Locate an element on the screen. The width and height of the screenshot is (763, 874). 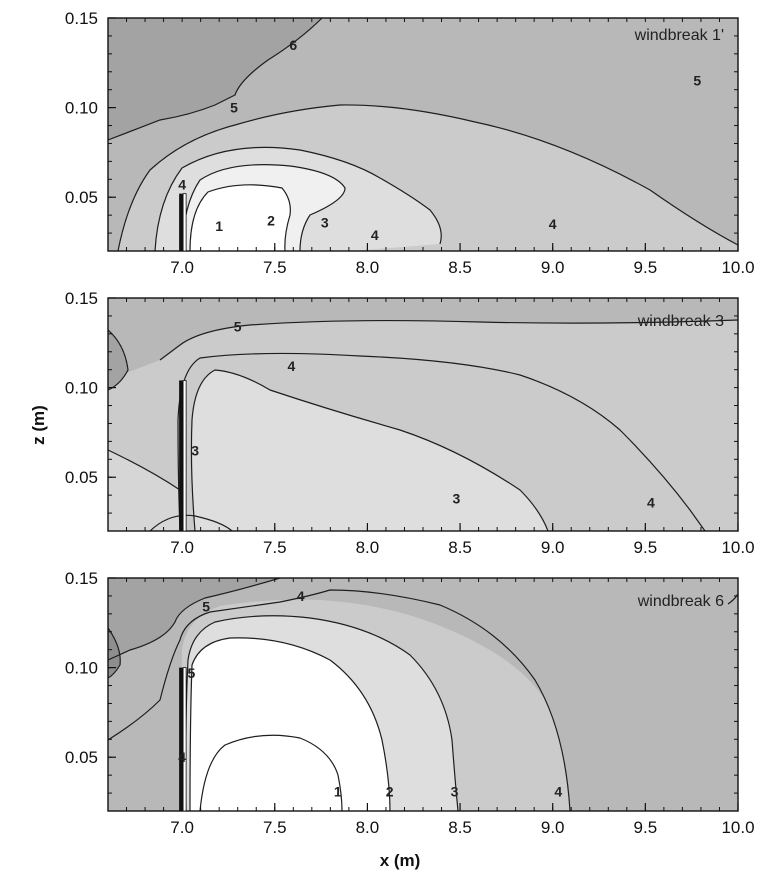
panel-3-contour-labels: 5 4 5 4 1 2 3 4 is located at coordinates (370, 693).